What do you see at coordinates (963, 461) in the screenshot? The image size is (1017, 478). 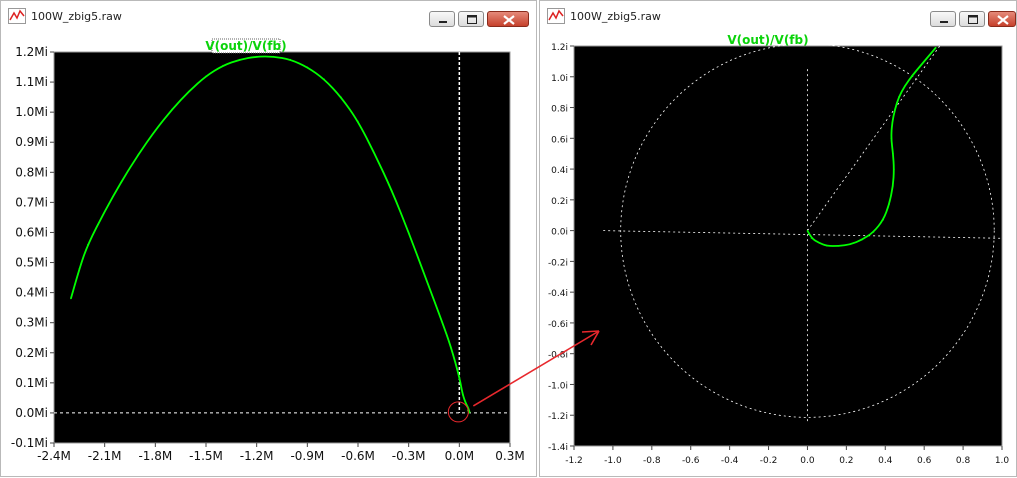 I see `x-tick-label: 0.8` at bounding box center [963, 461].